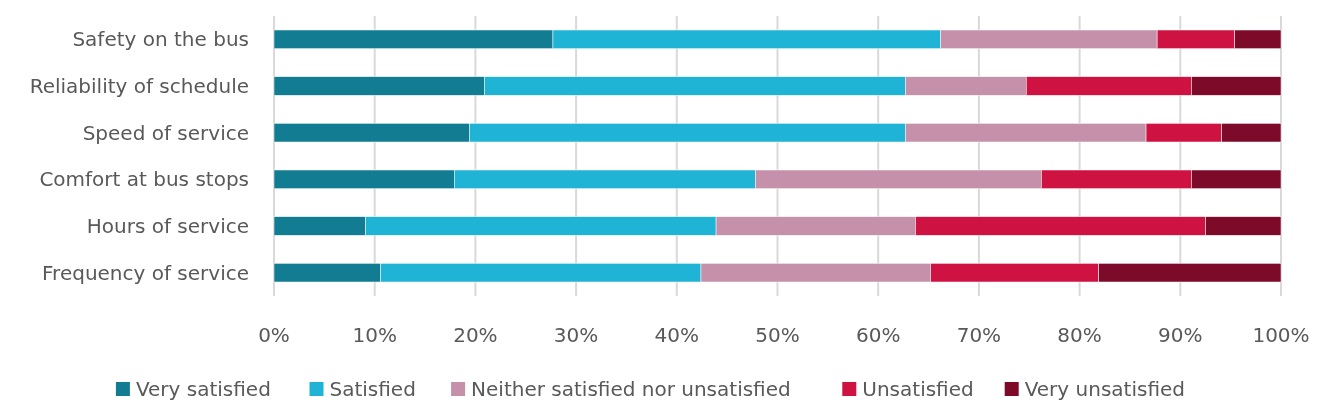 Image resolution: width=1335 pixels, height=410 pixels. What do you see at coordinates (374, 335) in the screenshot?
I see `x-tick-label: 10%` at bounding box center [374, 335].